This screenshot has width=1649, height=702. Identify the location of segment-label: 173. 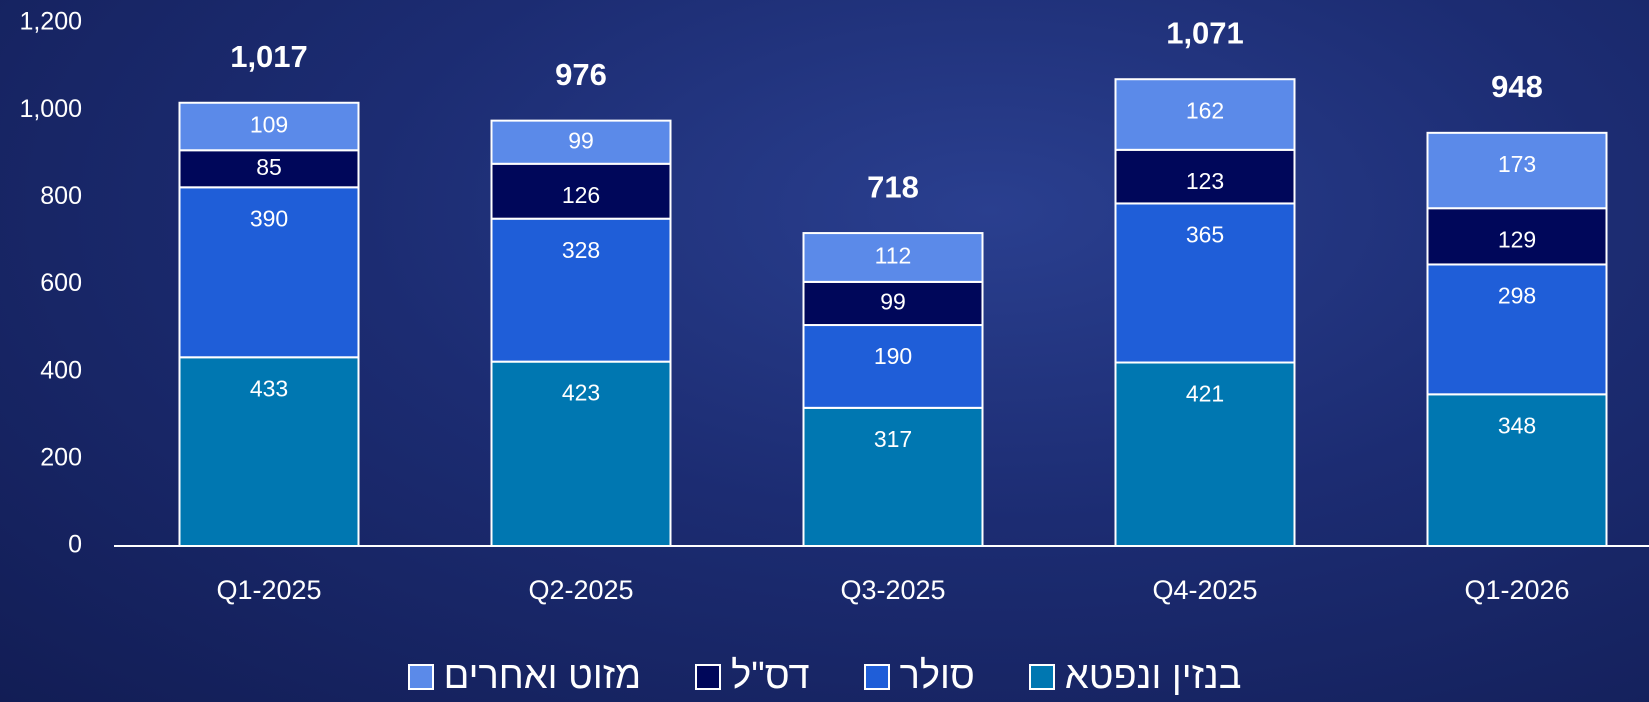
(1517, 164).